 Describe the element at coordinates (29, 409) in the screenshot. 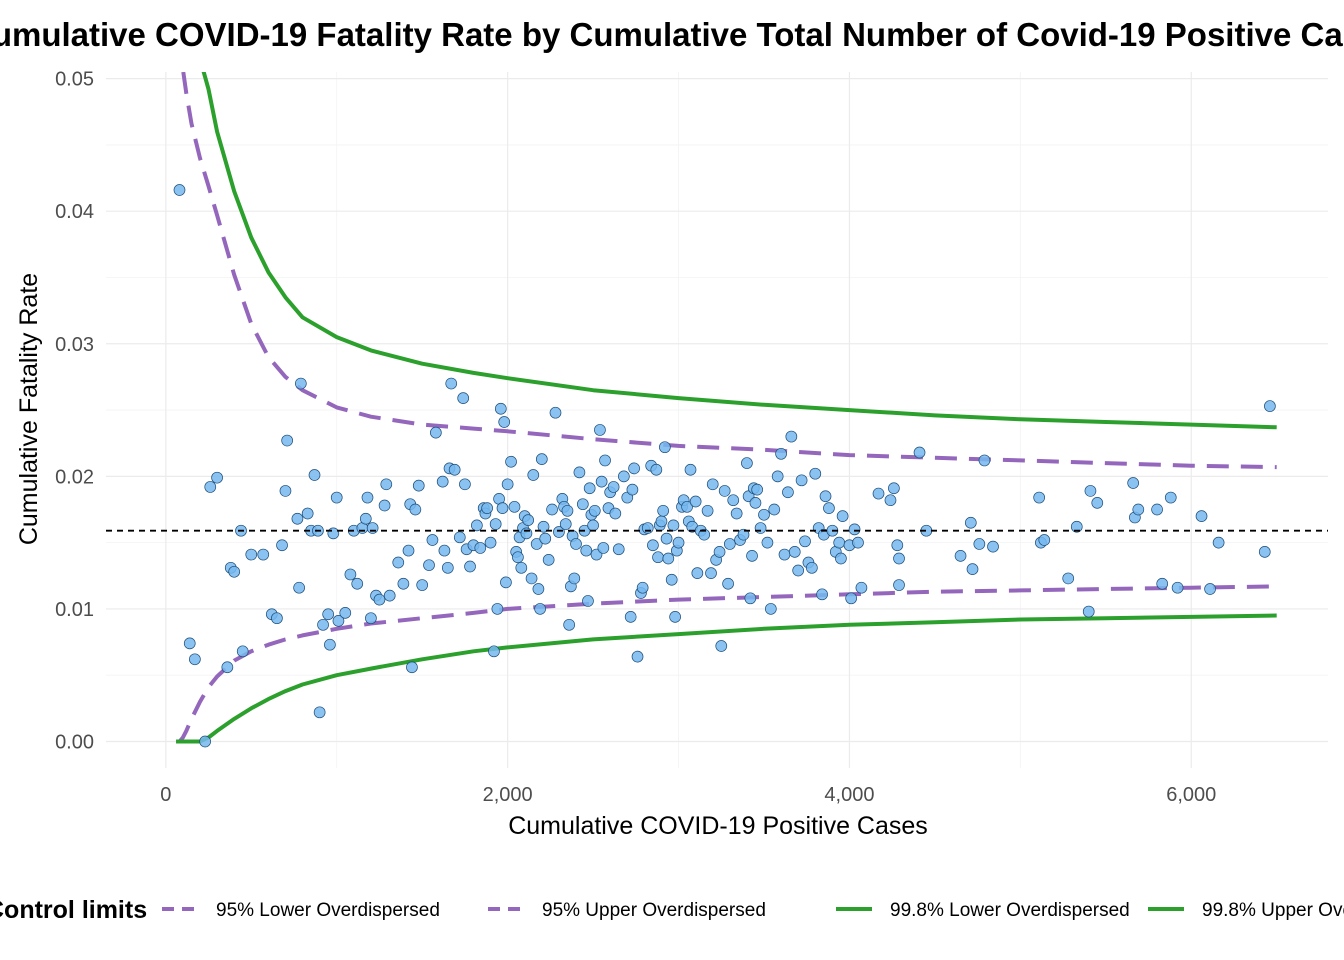

I see `y-axis-title: Cumulative Fatality Rate` at that location.